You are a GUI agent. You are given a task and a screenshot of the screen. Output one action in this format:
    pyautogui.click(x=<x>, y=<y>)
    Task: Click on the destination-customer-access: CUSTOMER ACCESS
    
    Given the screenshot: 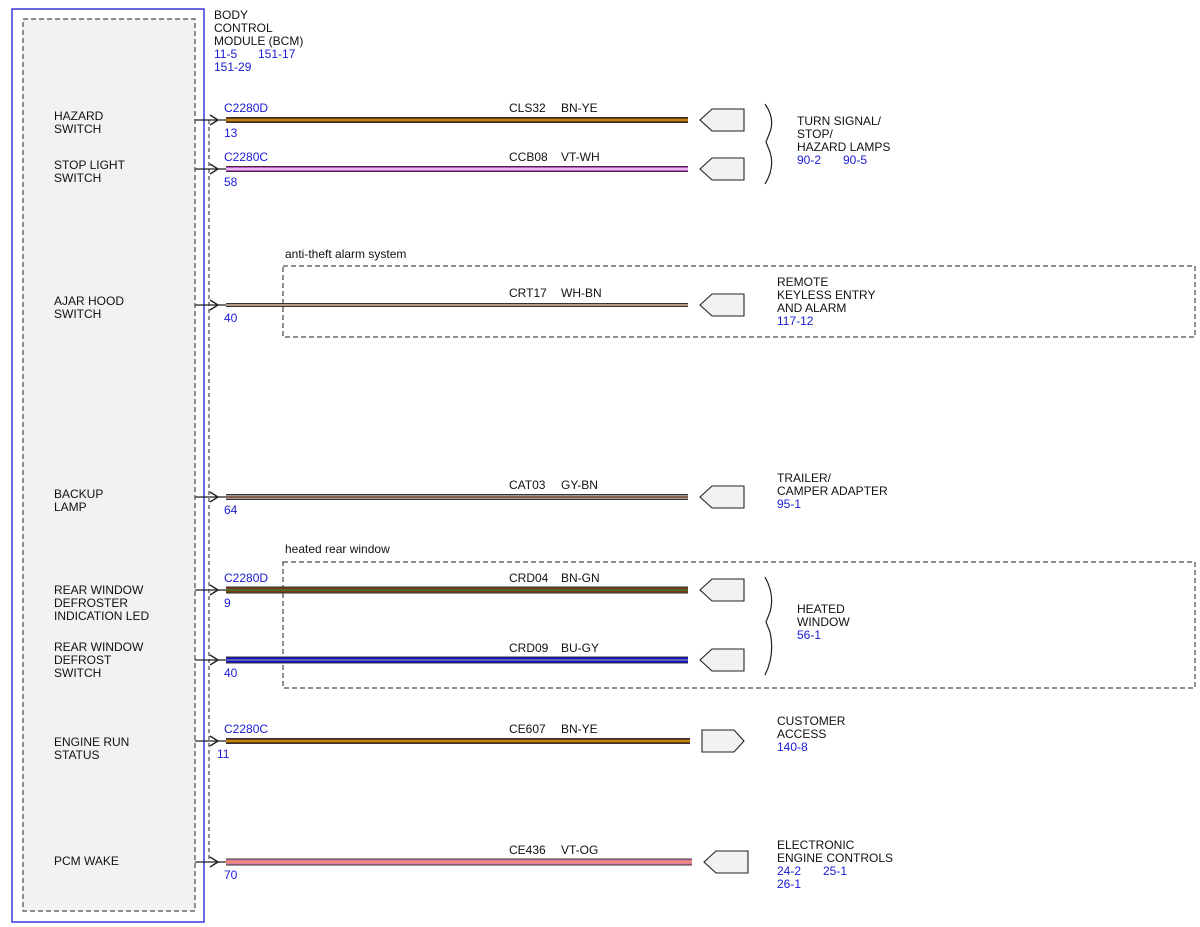 What is the action you would take?
    pyautogui.click(x=813, y=727)
    